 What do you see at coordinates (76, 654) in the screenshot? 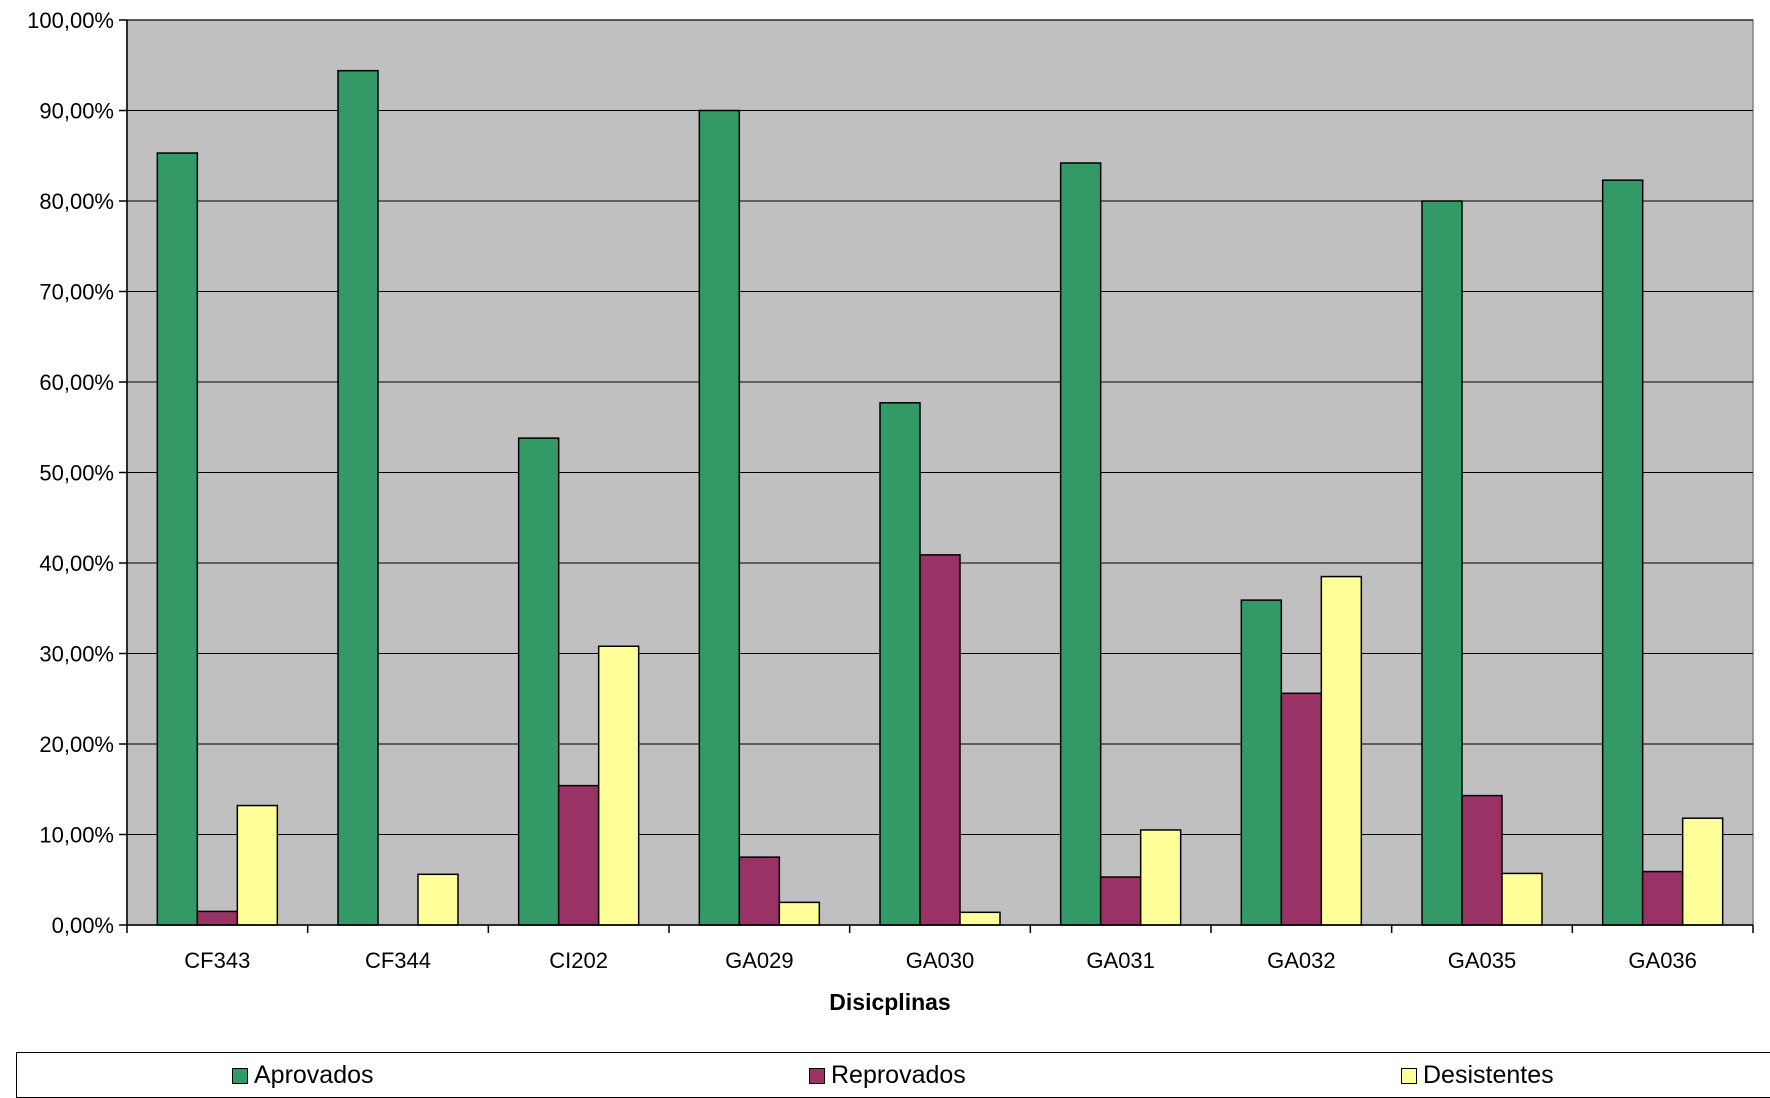
I see `y-tick-label: 30,00%` at bounding box center [76, 654].